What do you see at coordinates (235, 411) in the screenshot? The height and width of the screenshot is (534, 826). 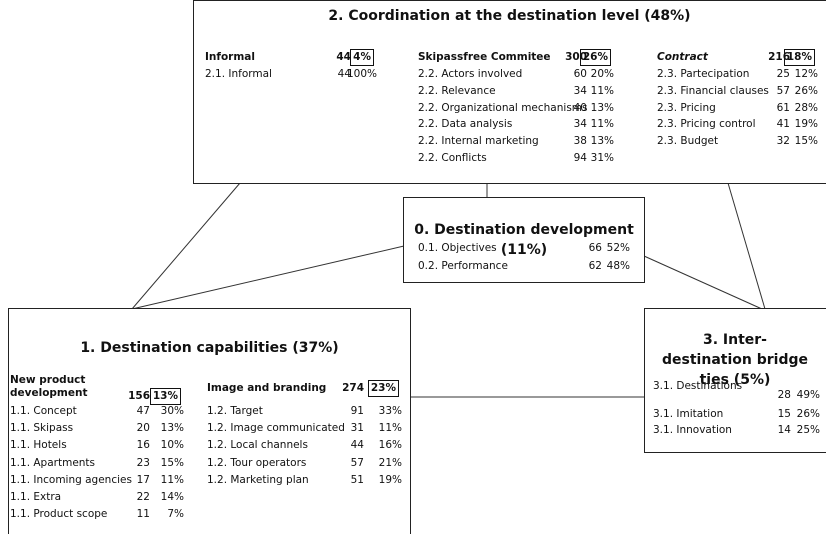 I see `row-label: 1.2. Target` at bounding box center [235, 411].